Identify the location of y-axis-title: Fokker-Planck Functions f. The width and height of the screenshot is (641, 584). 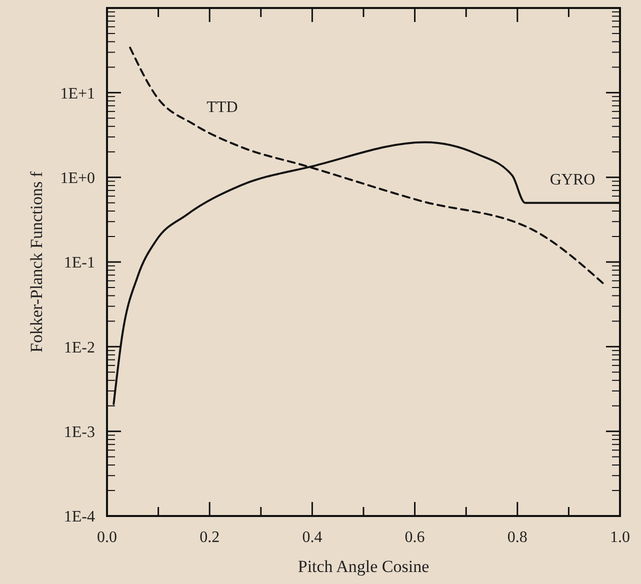
(36, 261).